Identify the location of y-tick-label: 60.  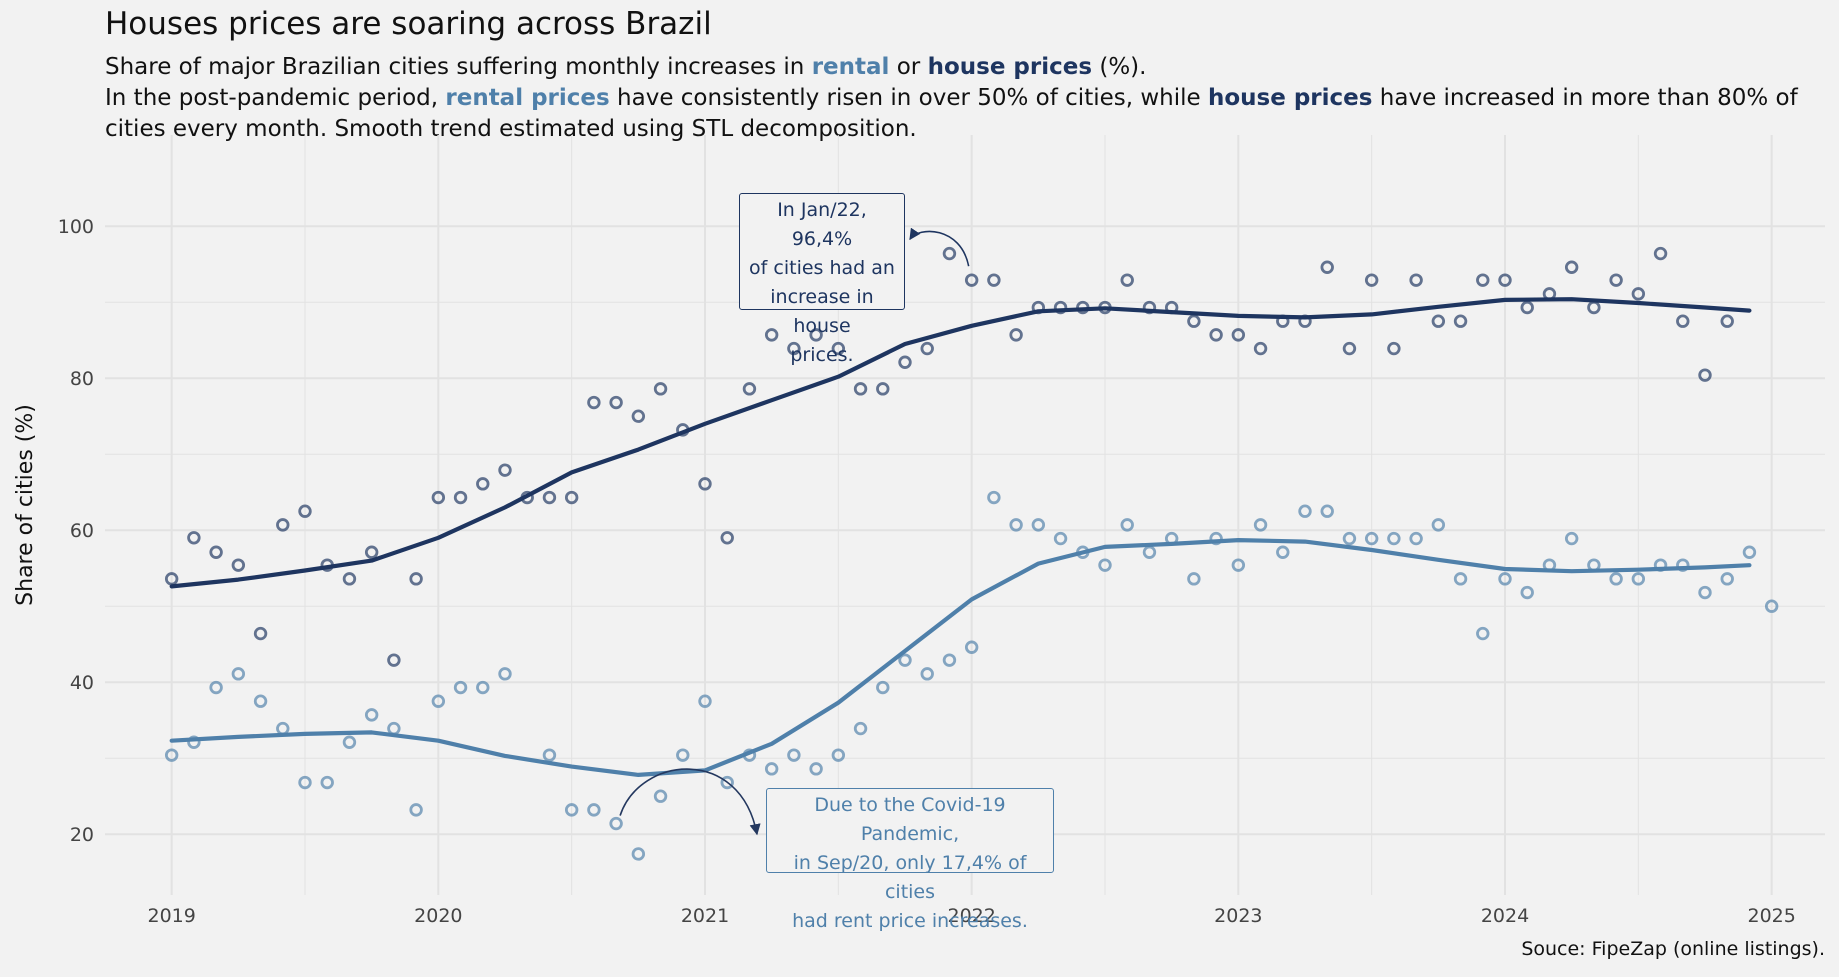
(82, 531).